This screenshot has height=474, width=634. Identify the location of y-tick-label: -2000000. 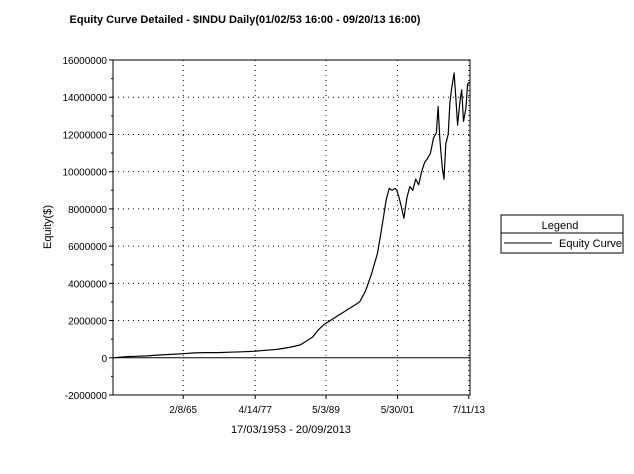
(86, 396).